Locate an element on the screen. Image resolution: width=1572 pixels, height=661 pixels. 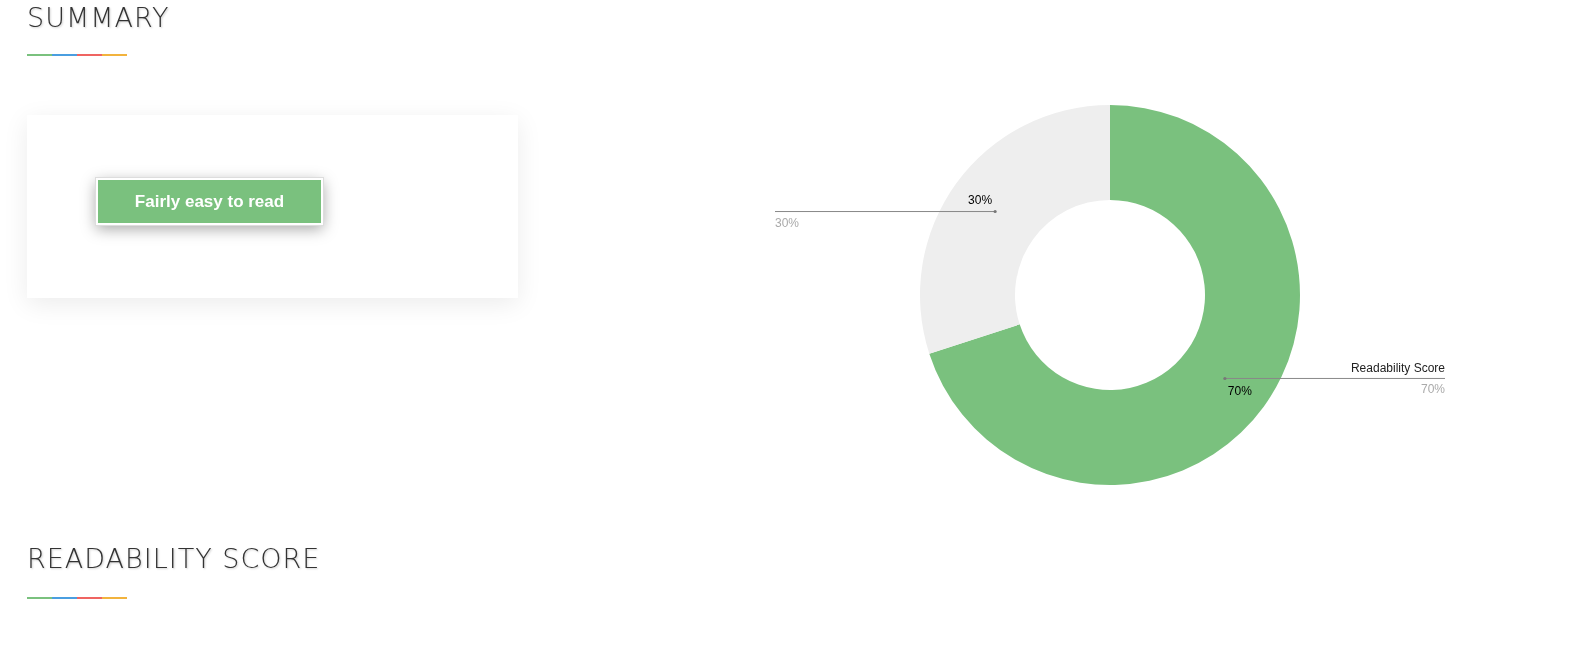
data-label: 30% is located at coordinates (980, 199).